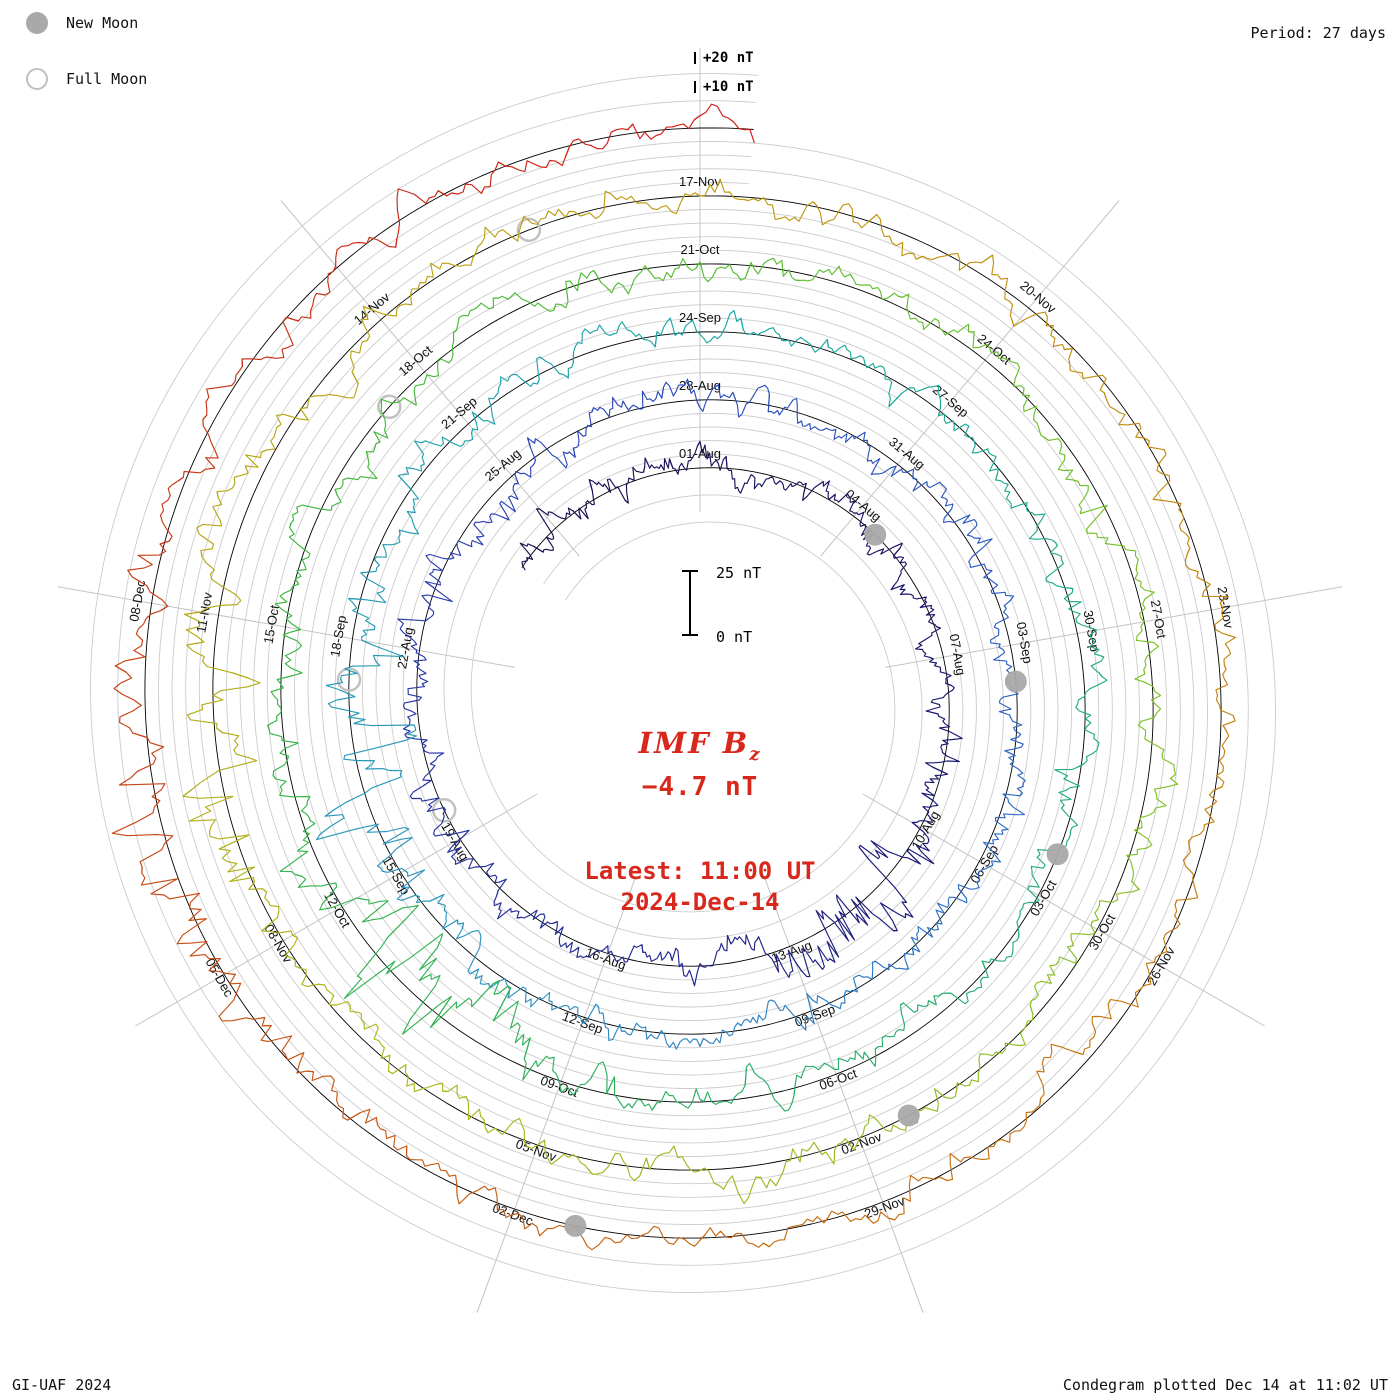  Describe the element at coordinates (503, 465) in the screenshot. I see `date-label: 25-Aug` at that location.